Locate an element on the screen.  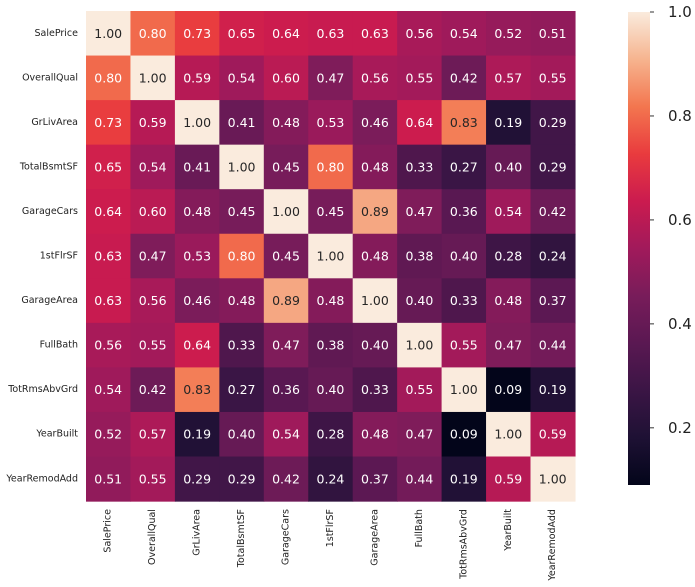
column-label: TotalBsmtSF is located at coordinates (241, 538).